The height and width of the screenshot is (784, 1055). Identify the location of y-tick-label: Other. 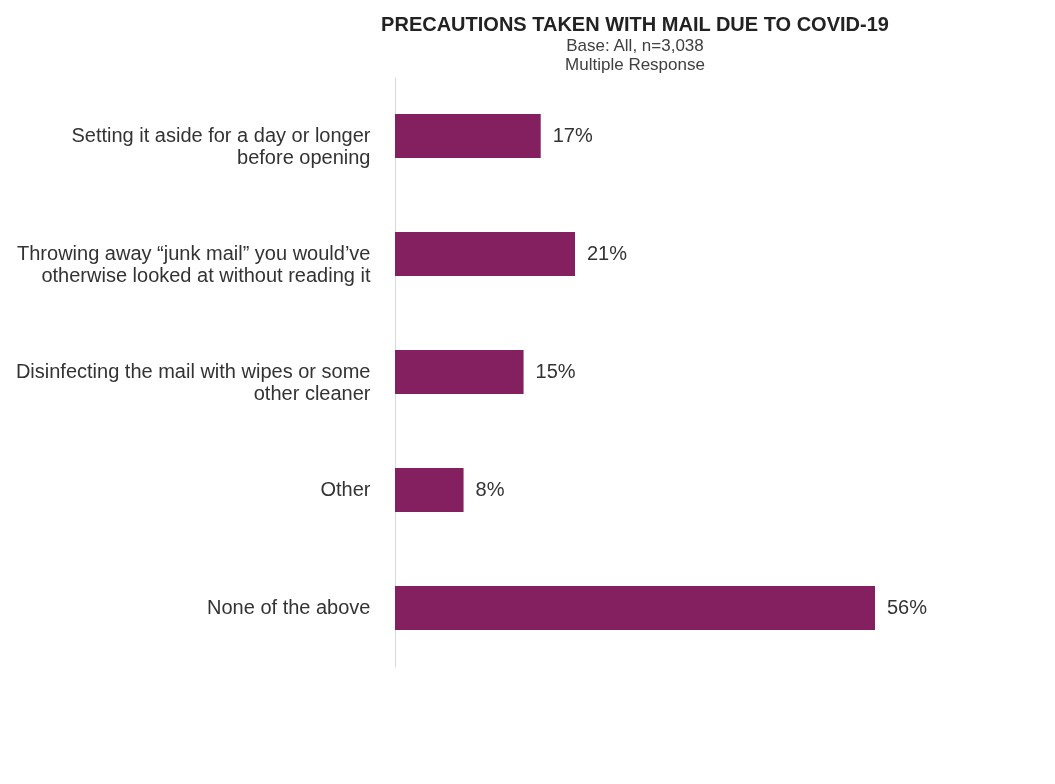
(345, 489).